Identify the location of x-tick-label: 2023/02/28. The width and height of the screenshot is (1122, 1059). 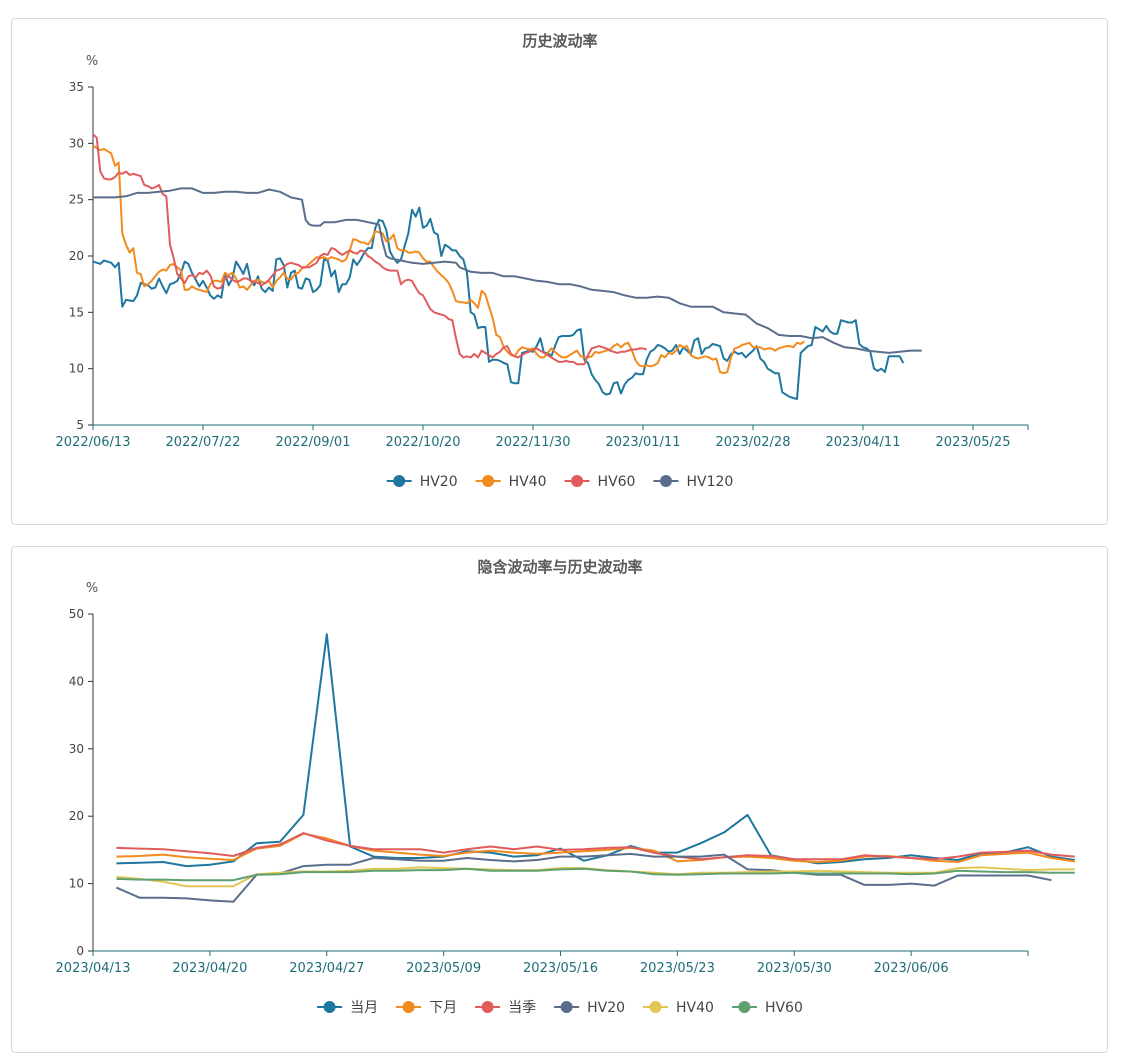
(753, 442).